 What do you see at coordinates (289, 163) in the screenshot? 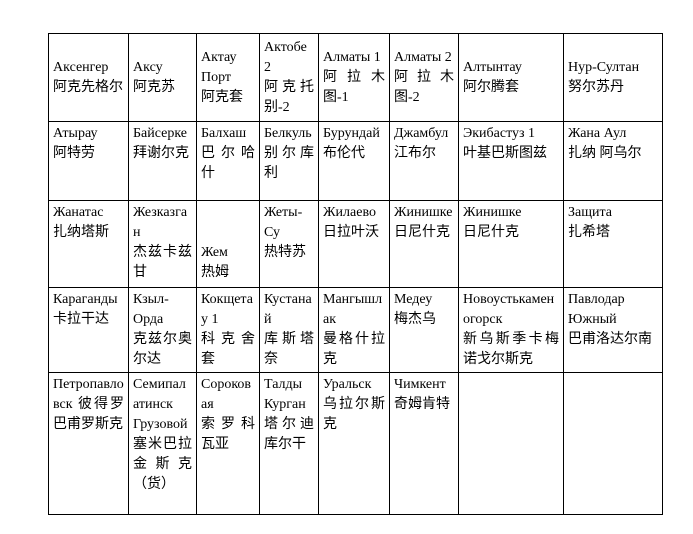
I see `cell-paragraph: 别尔库利` at bounding box center [289, 163].